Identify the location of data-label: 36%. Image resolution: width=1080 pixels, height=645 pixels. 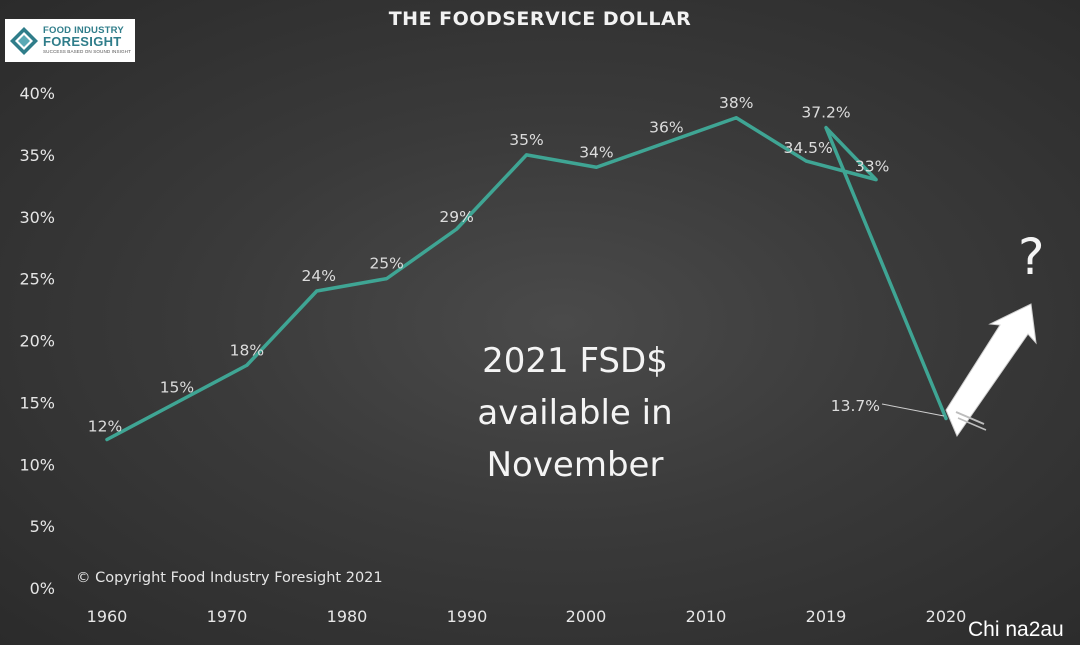
(666, 128).